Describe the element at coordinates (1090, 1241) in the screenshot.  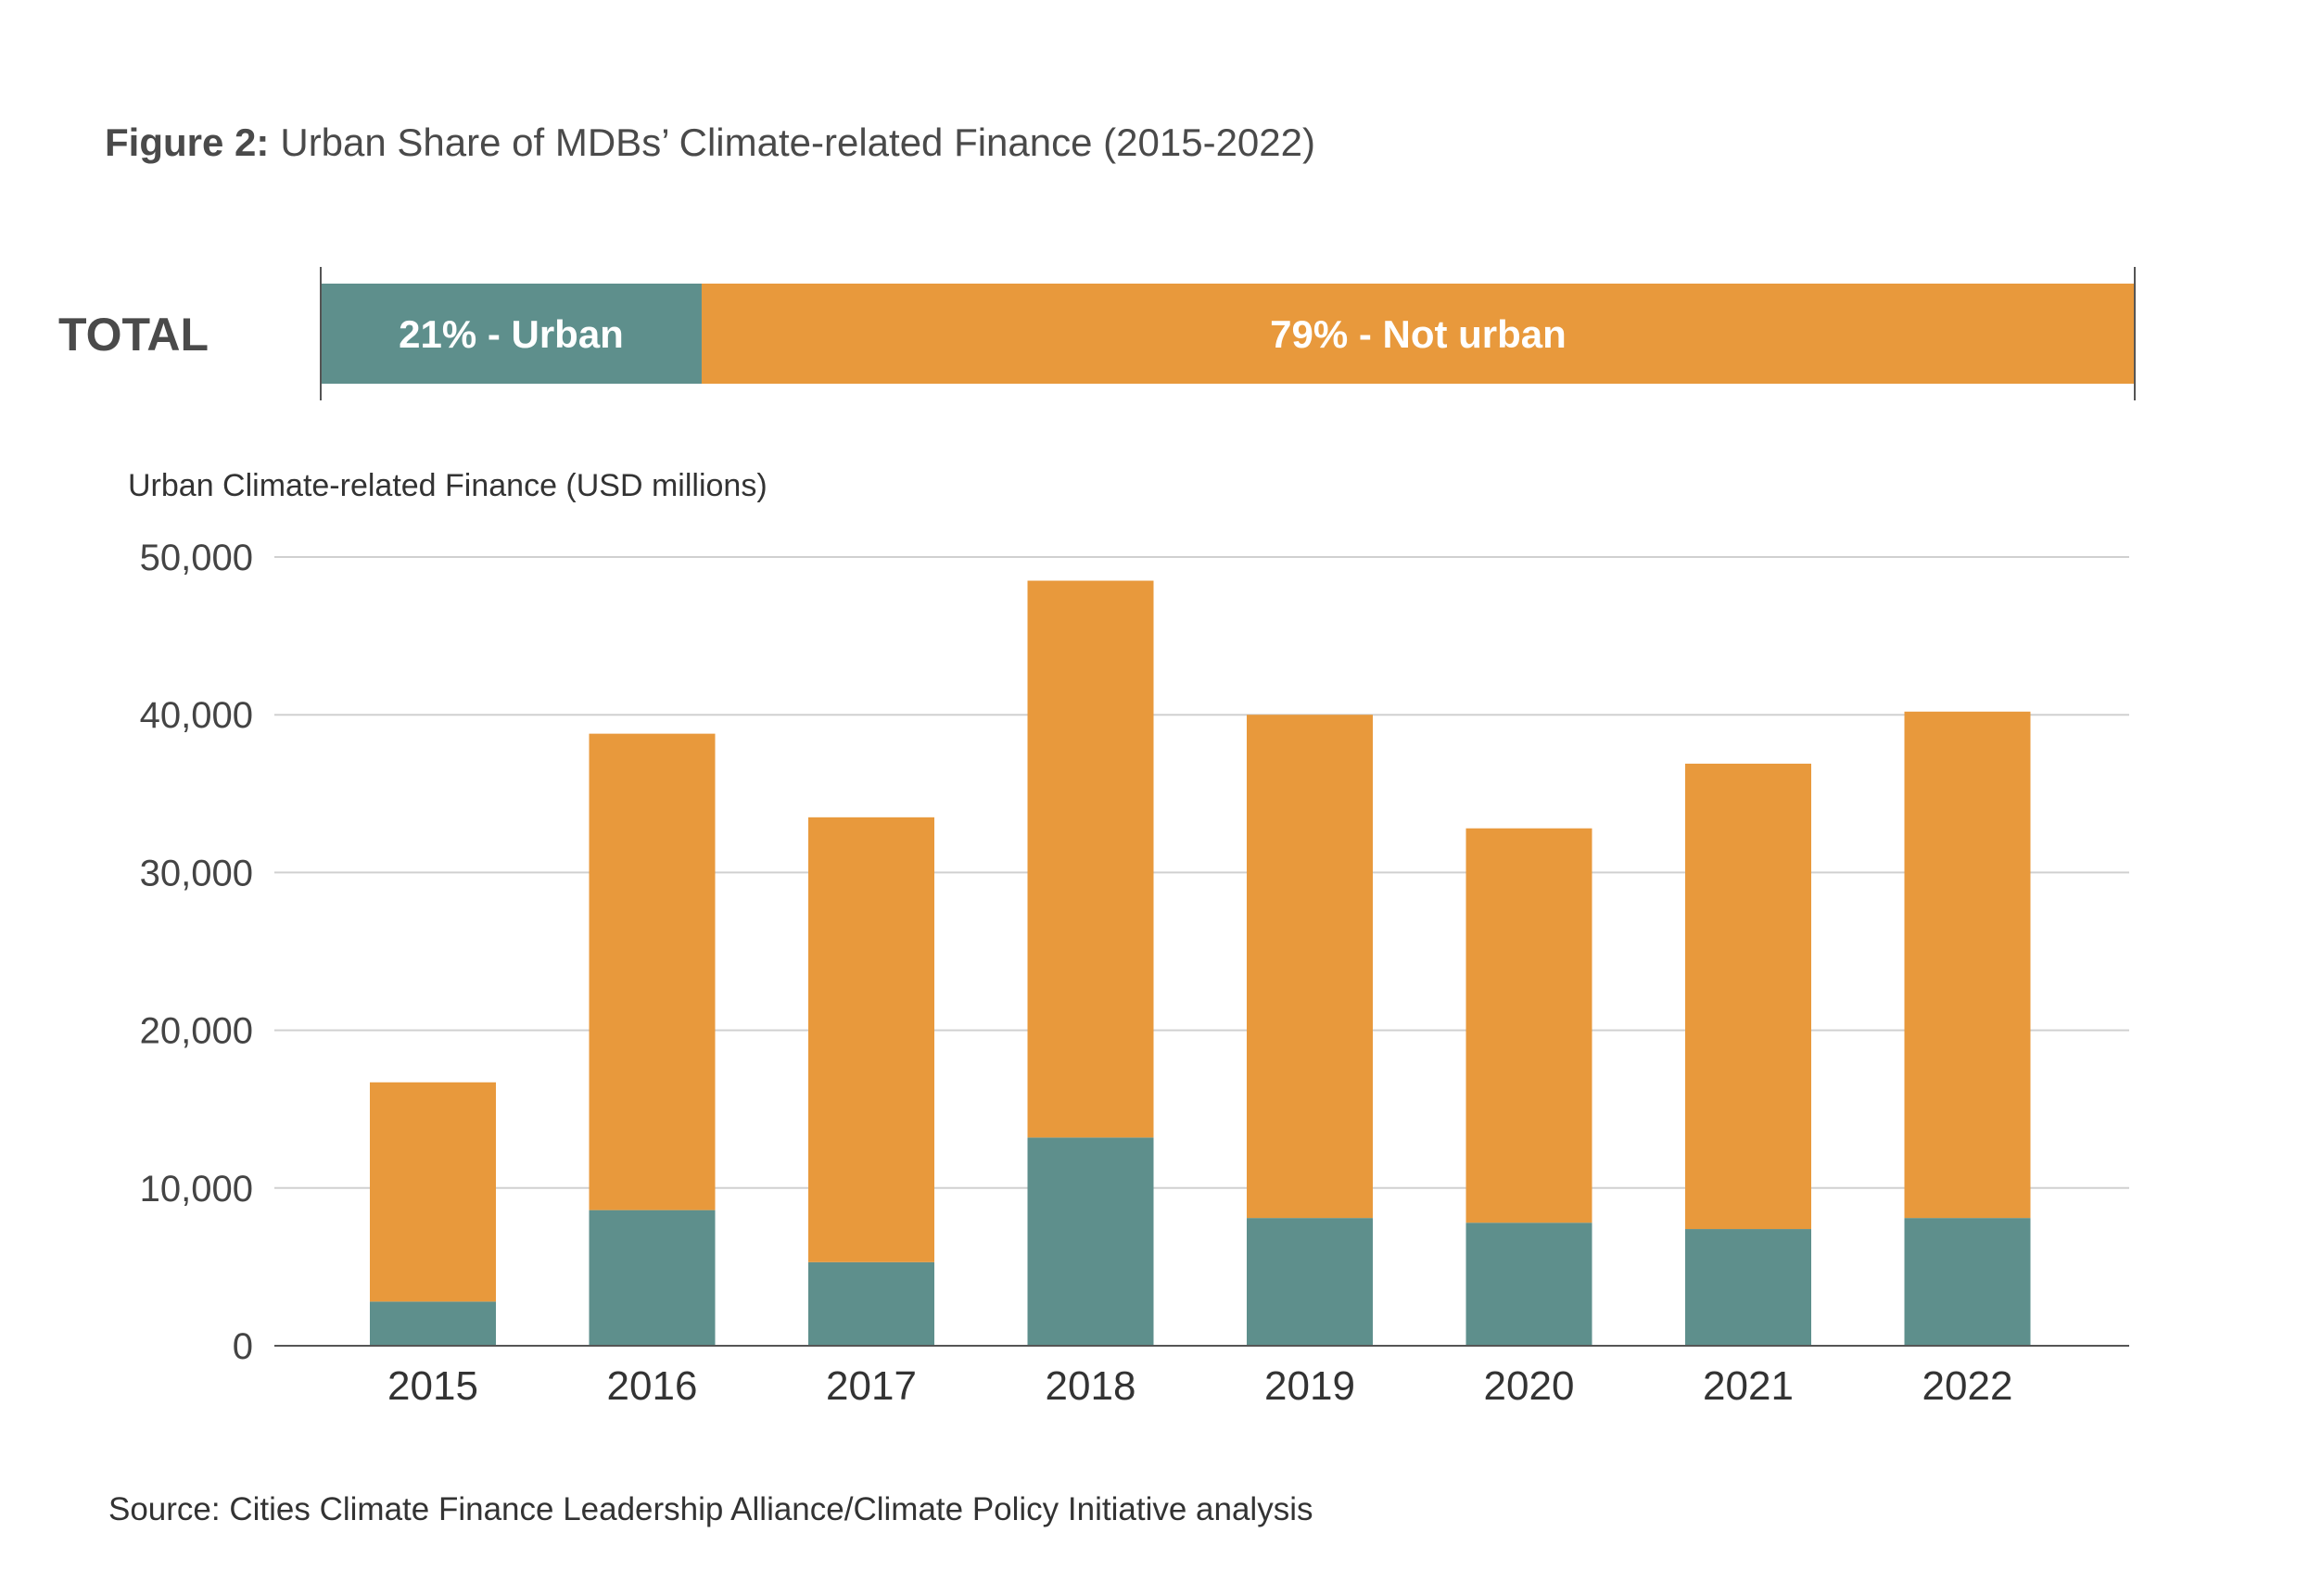
I see `bar-urban-segment-2018` at that location.